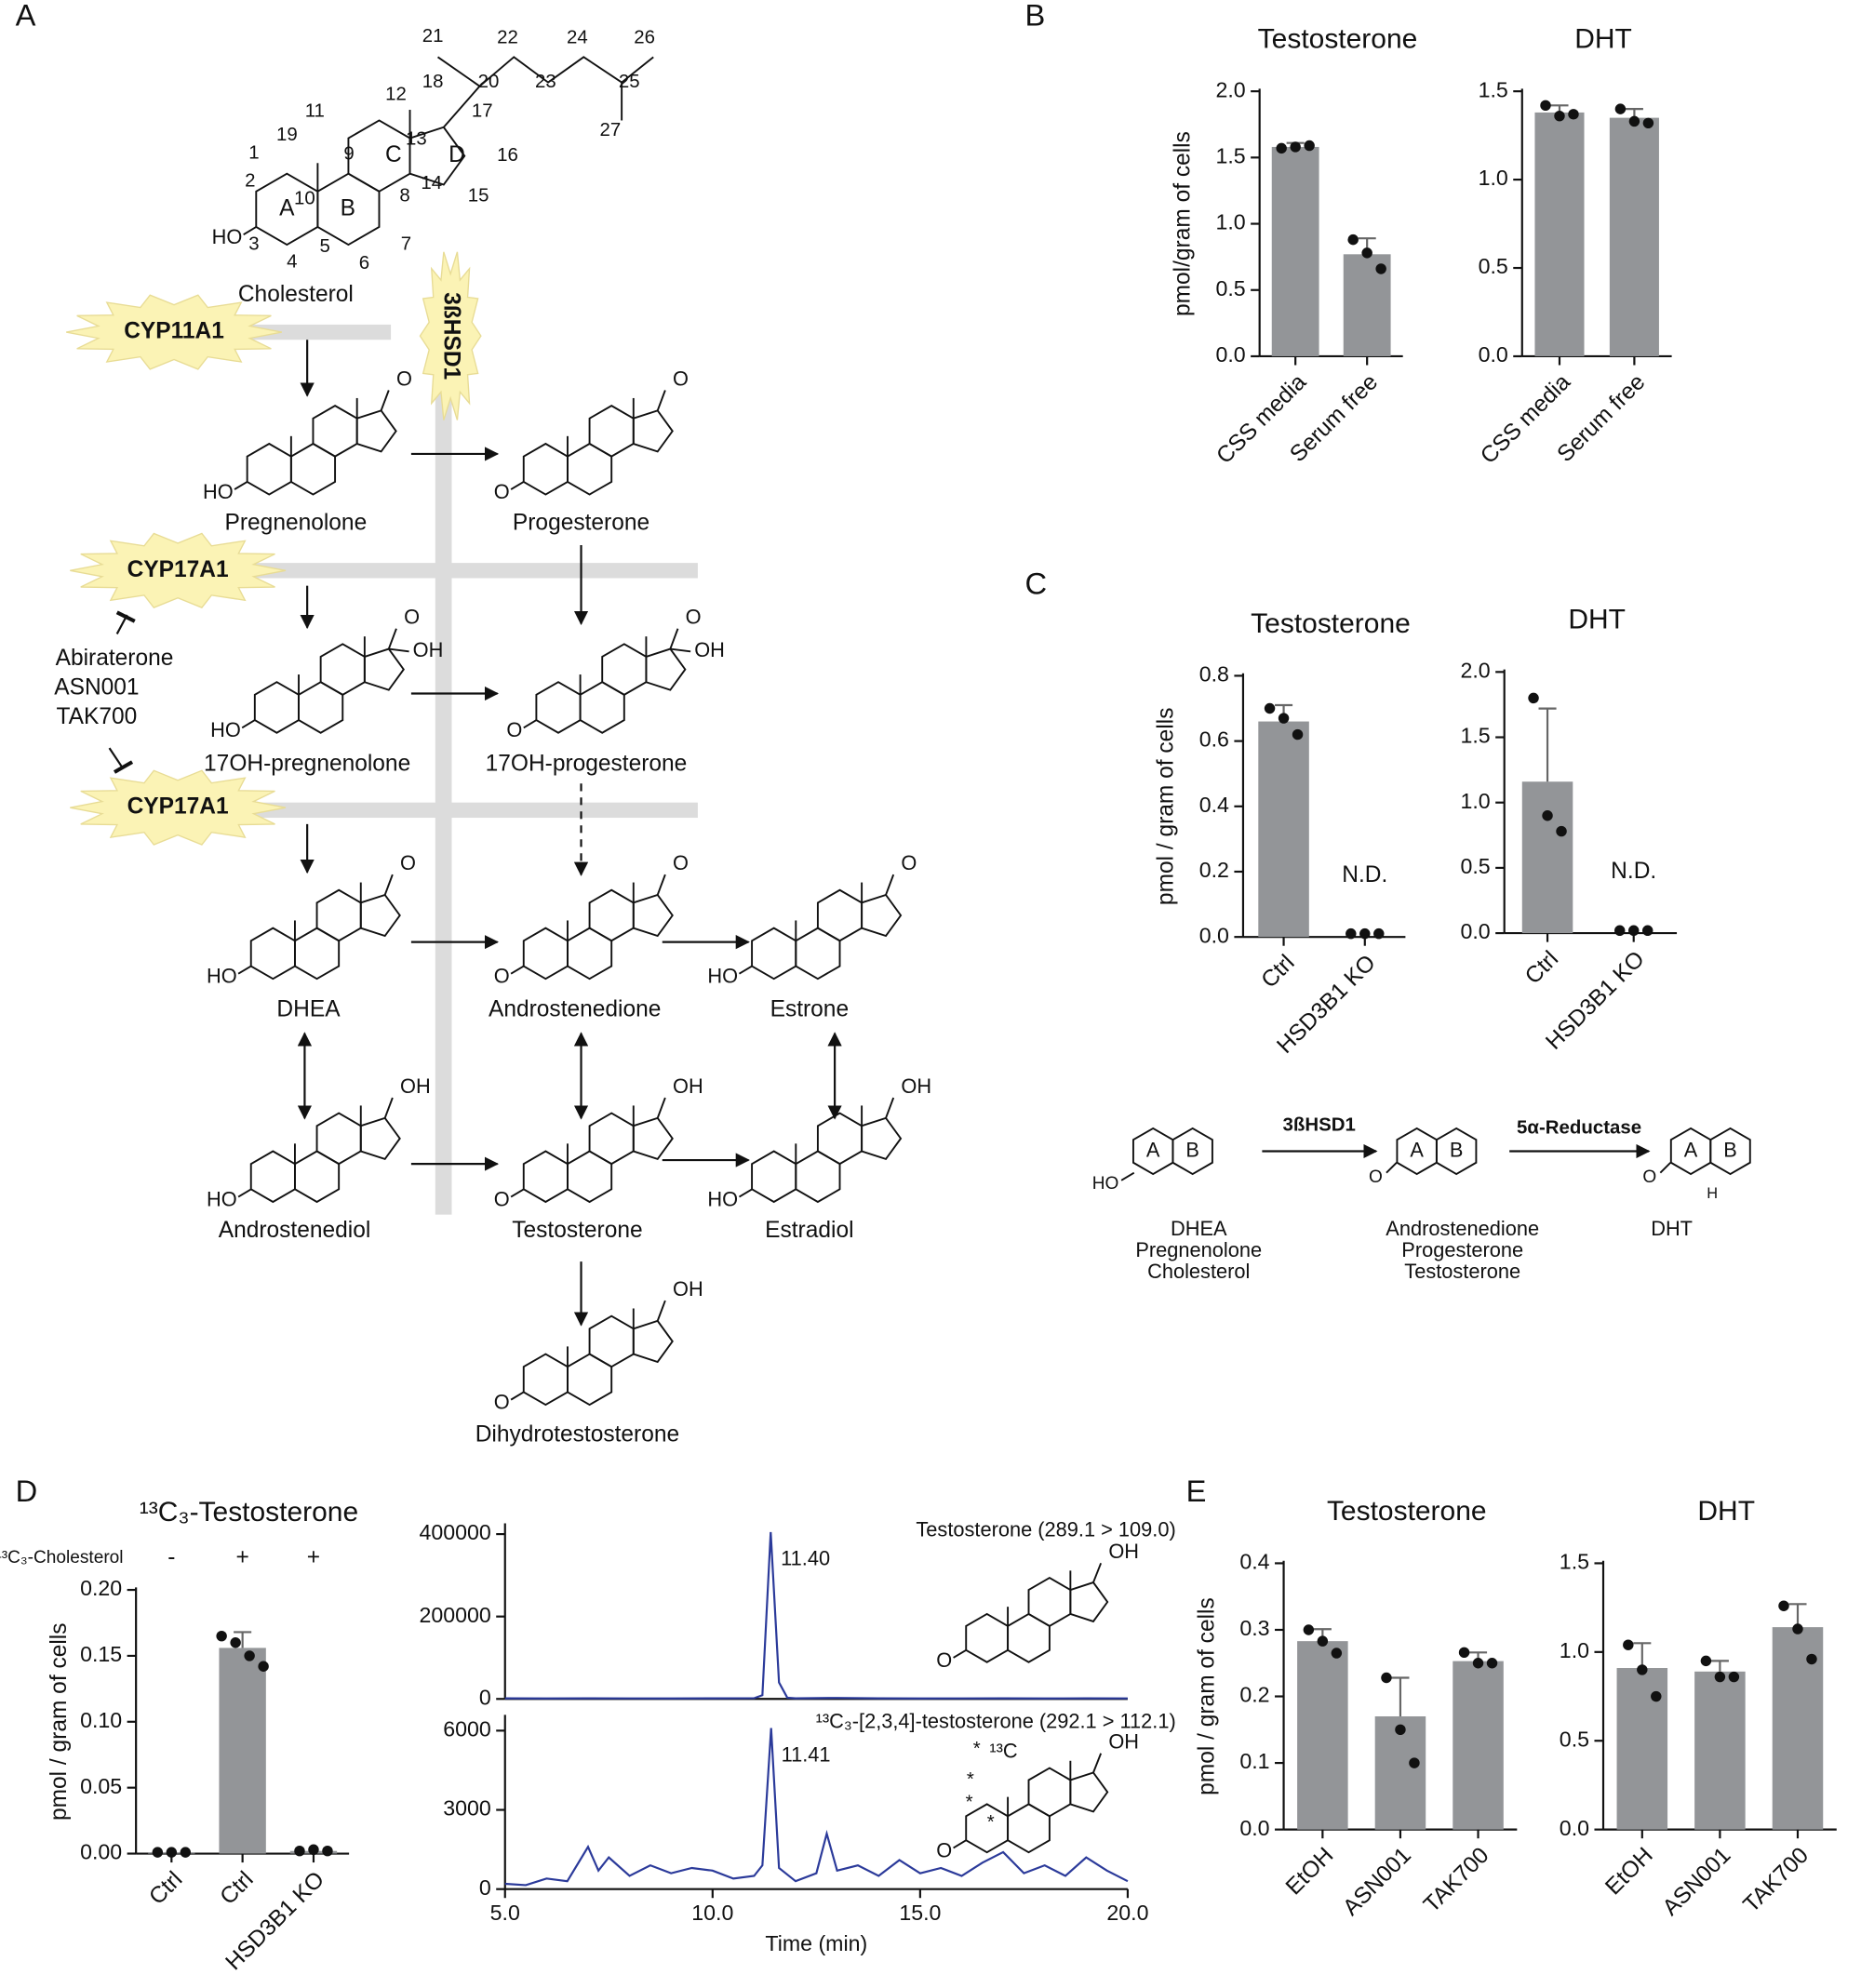 Image resolution: width=1861 pixels, height=1988 pixels. What do you see at coordinates (577, 1230) in the screenshot?
I see `compound-name: Testosterone` at bounding box center [577, 1230].